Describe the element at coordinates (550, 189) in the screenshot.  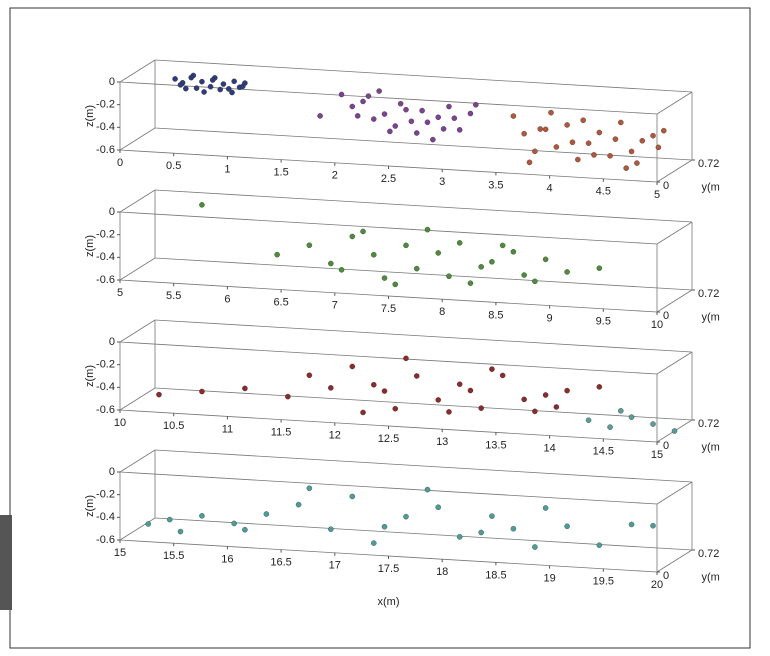
I see `x-tick-label: 4` at that location.